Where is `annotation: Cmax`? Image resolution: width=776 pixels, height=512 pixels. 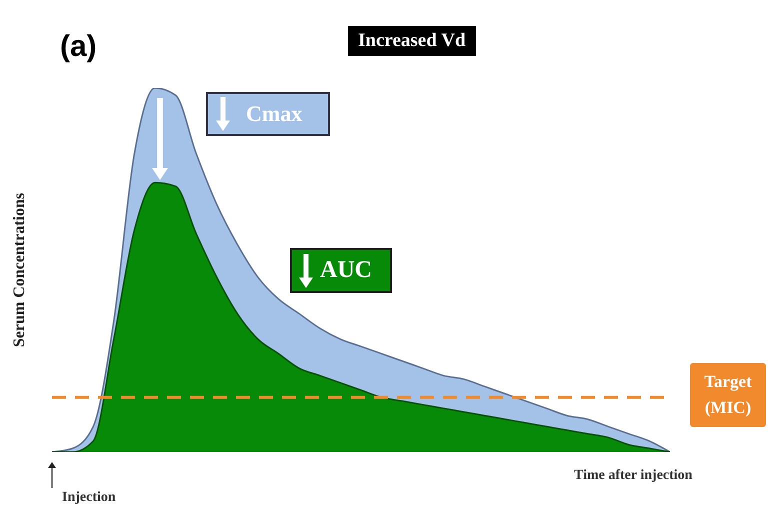 annotation: Cmax is located at coordinates (268, 114).